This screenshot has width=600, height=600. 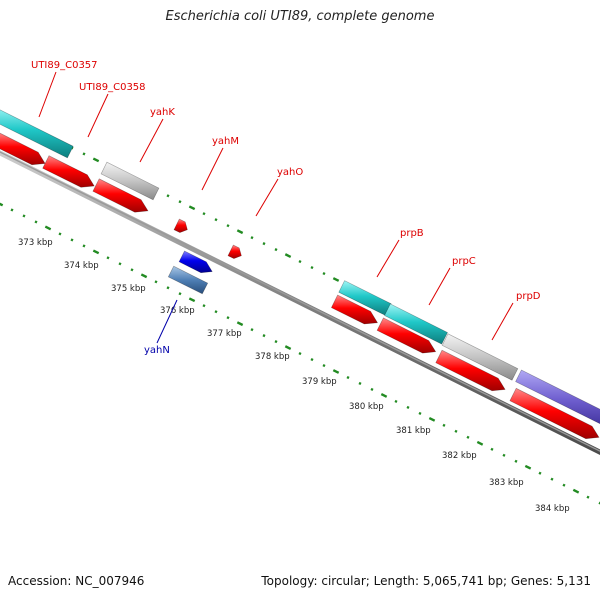 What do you see at coordinates (554, 413) in the screenshot?
I see `cds-downstream` at bounding box center [554, 413].